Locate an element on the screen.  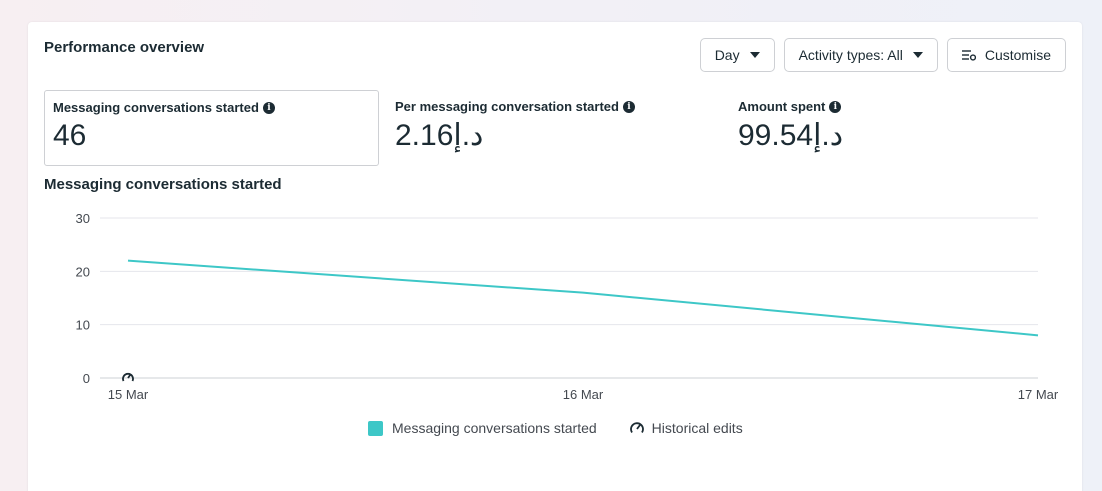
series-line is located at coordinates (583, 298).